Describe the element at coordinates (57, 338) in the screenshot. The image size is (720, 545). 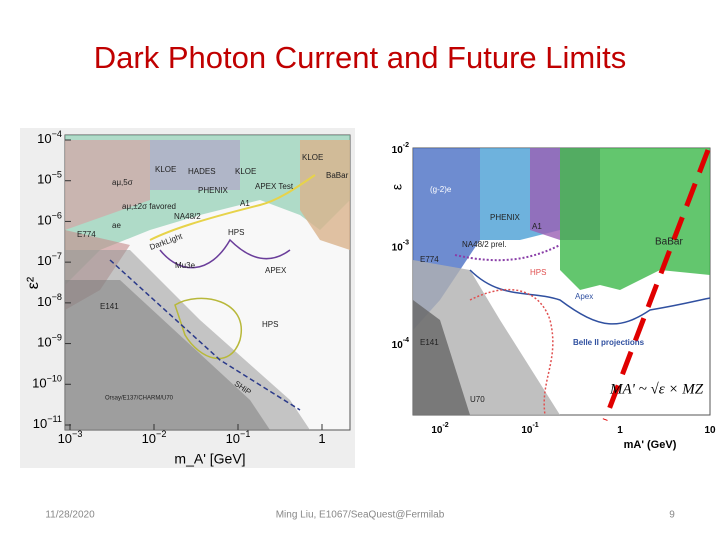
I see `tick-exponent: −9` at that location.